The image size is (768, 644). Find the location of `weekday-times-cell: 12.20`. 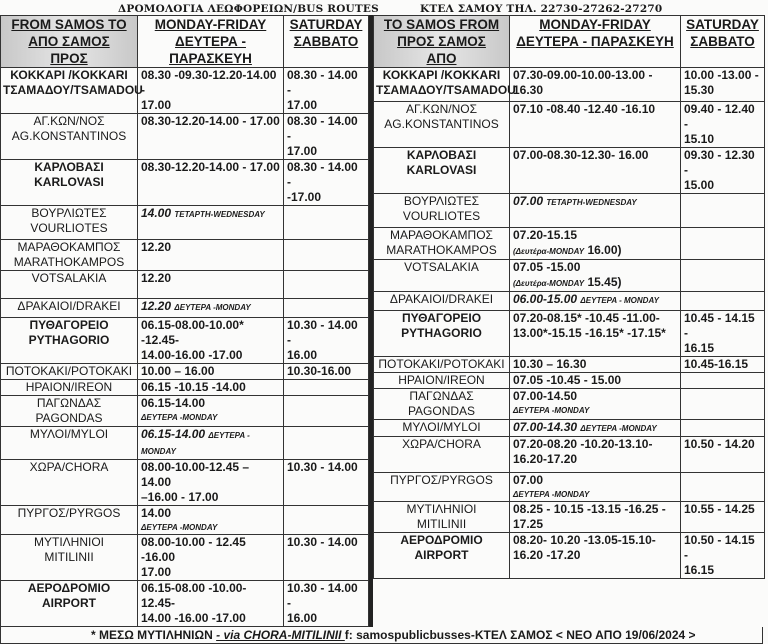

weekday-times-cell: 12.20 is located at coordinates (210, 255).